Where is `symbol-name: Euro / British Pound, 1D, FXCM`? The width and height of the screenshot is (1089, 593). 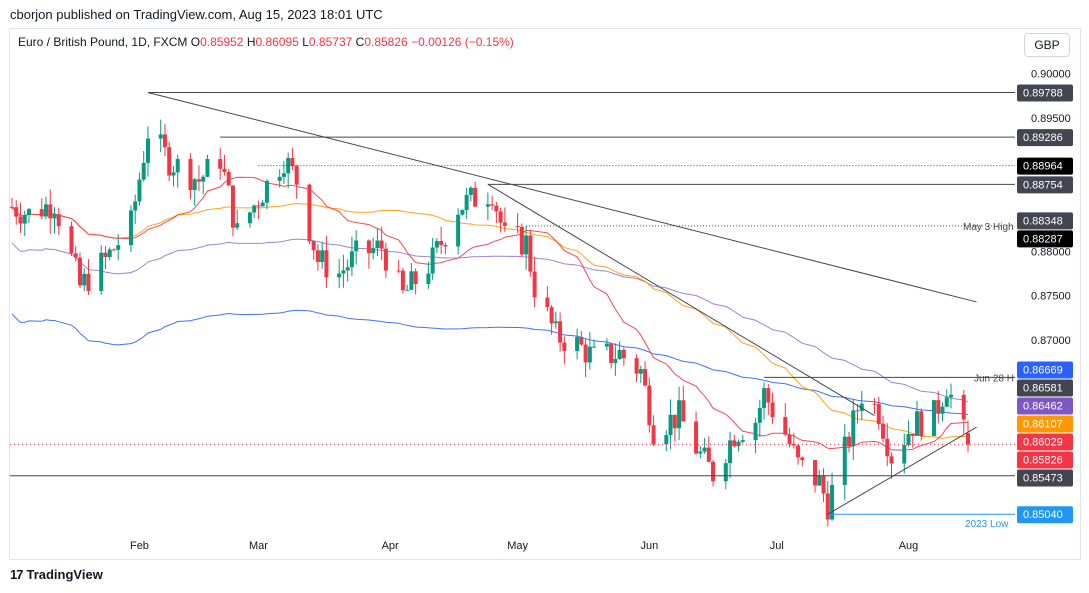
symbol-name: Euro / British Pound, 1D, FXCM is located at coordinates (103, 42).